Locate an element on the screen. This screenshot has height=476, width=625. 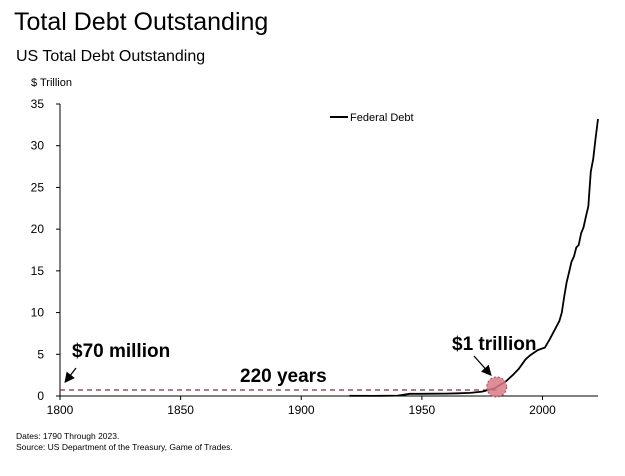
x-tick-label: 1850 is located at coordinates (180, 410).